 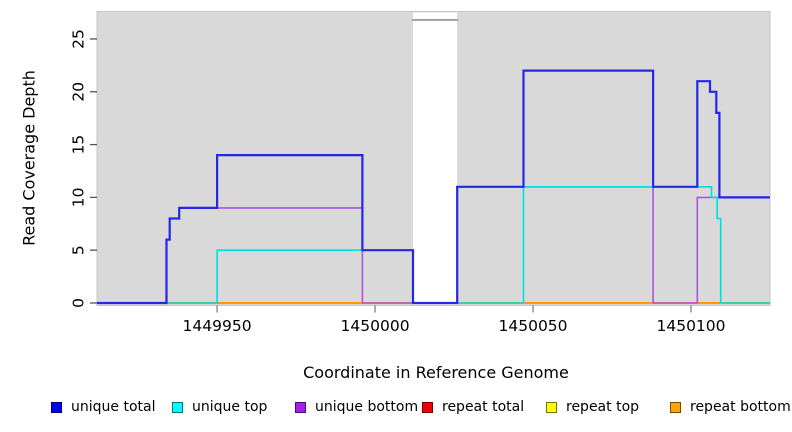 I want to click on legend-item-repeat-total: repeat total, so click(x=473, y=407).